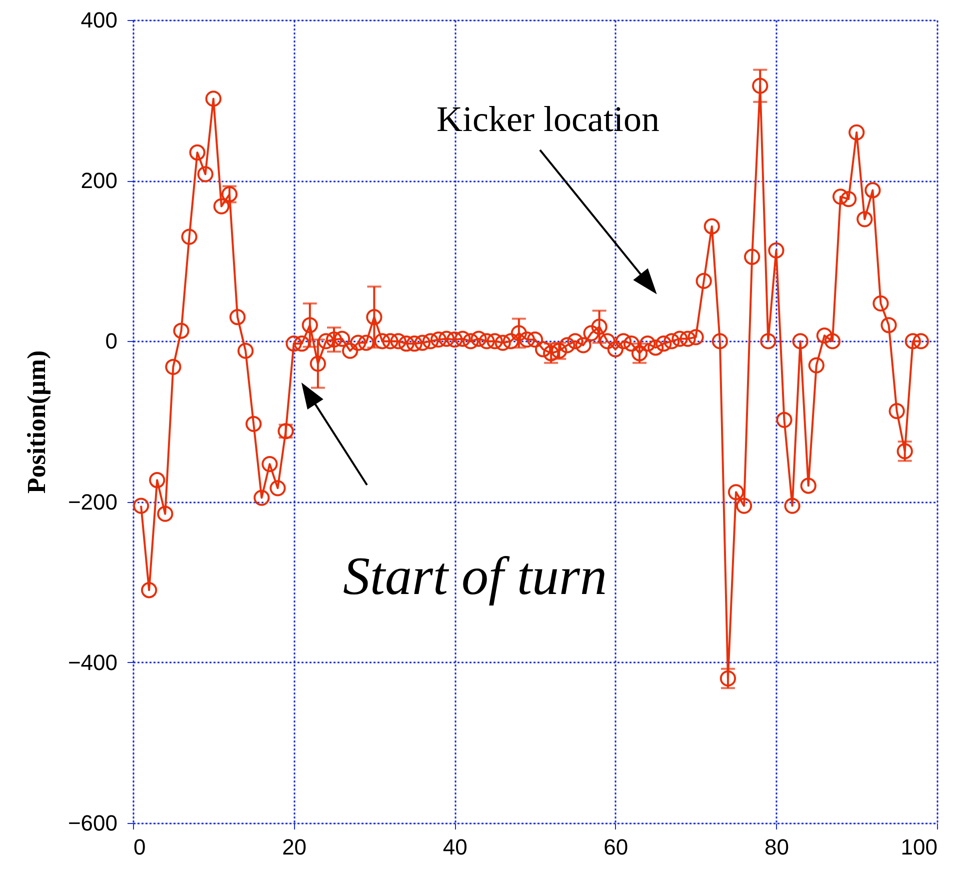 The width and height of the screenshot is (960, 872). What do you see at coordinates (616, 847) in the screenshot?
I see `x-tick-label: 60` at bounding box center [616, 847].